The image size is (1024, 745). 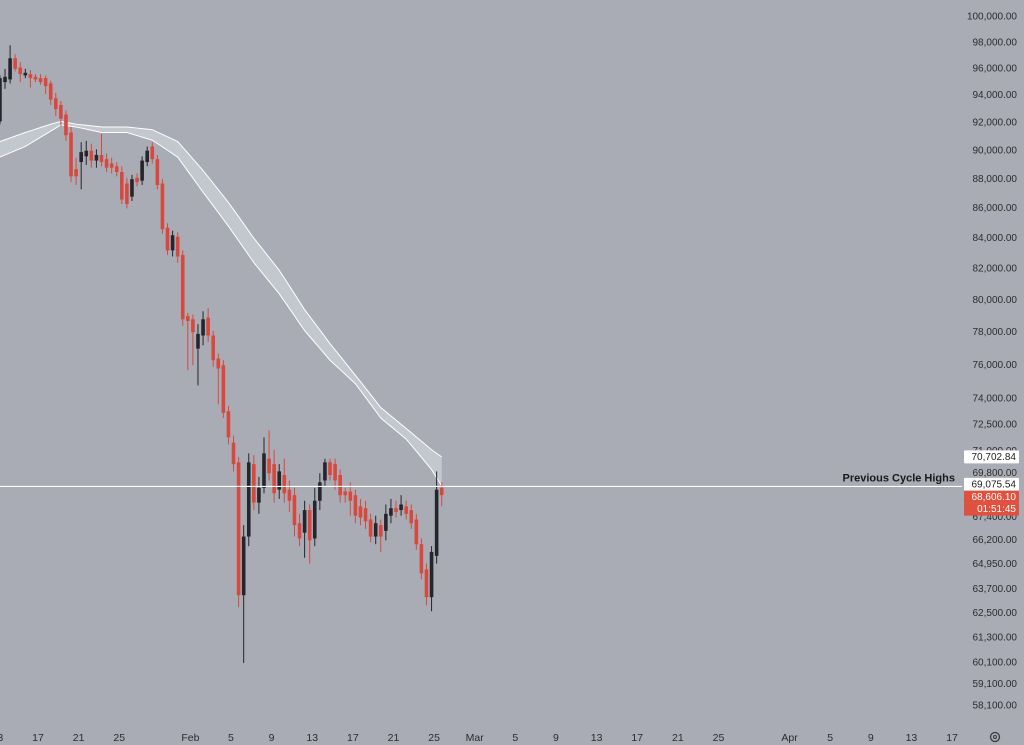 I want to click on last-price-tag-label: 68,606.10, so click(x=994, y=497).